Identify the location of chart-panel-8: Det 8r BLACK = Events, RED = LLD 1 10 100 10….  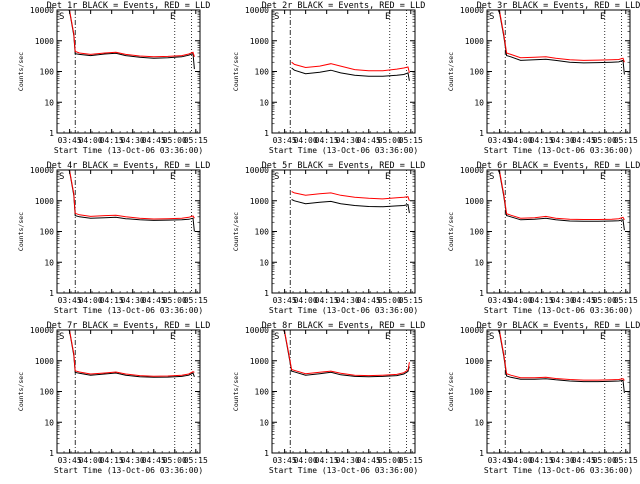
(328, 398).